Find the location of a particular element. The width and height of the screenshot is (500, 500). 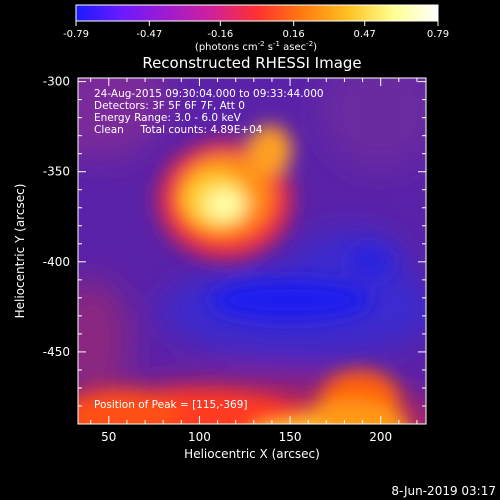

y-tick-label: -350 is located at coordinates (56, 172).